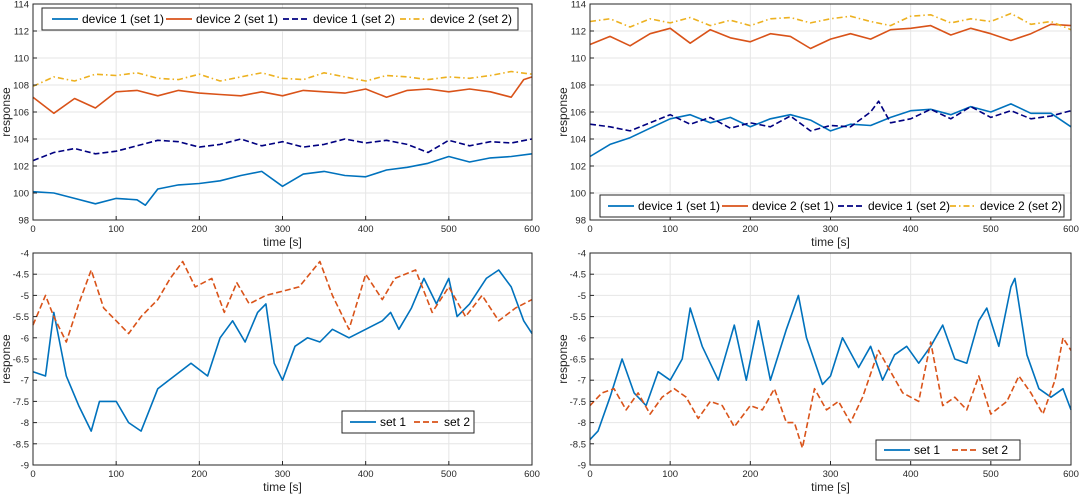 The width and height of the screenshot is (1084, 498). What do you see at coordinates (21, 167) in the screenshot?
I see `y-tick-label: 102` at bounding box center [21, 167].